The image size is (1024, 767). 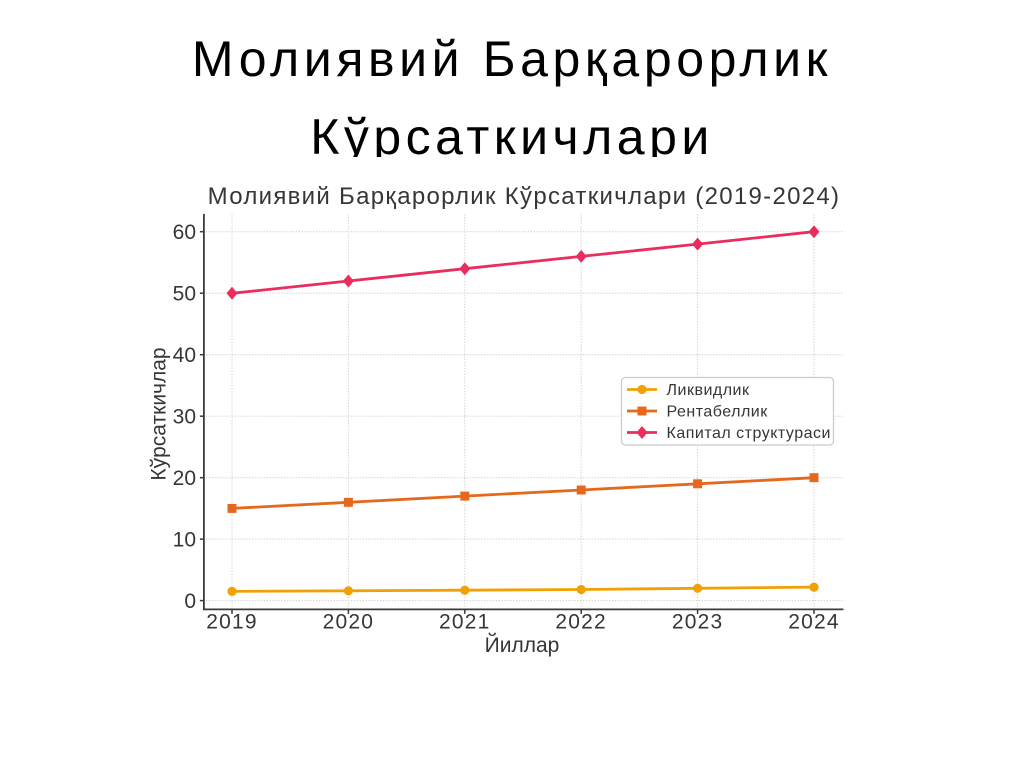 I want to click on svg-text: 2022, so click(x=581, y=622).